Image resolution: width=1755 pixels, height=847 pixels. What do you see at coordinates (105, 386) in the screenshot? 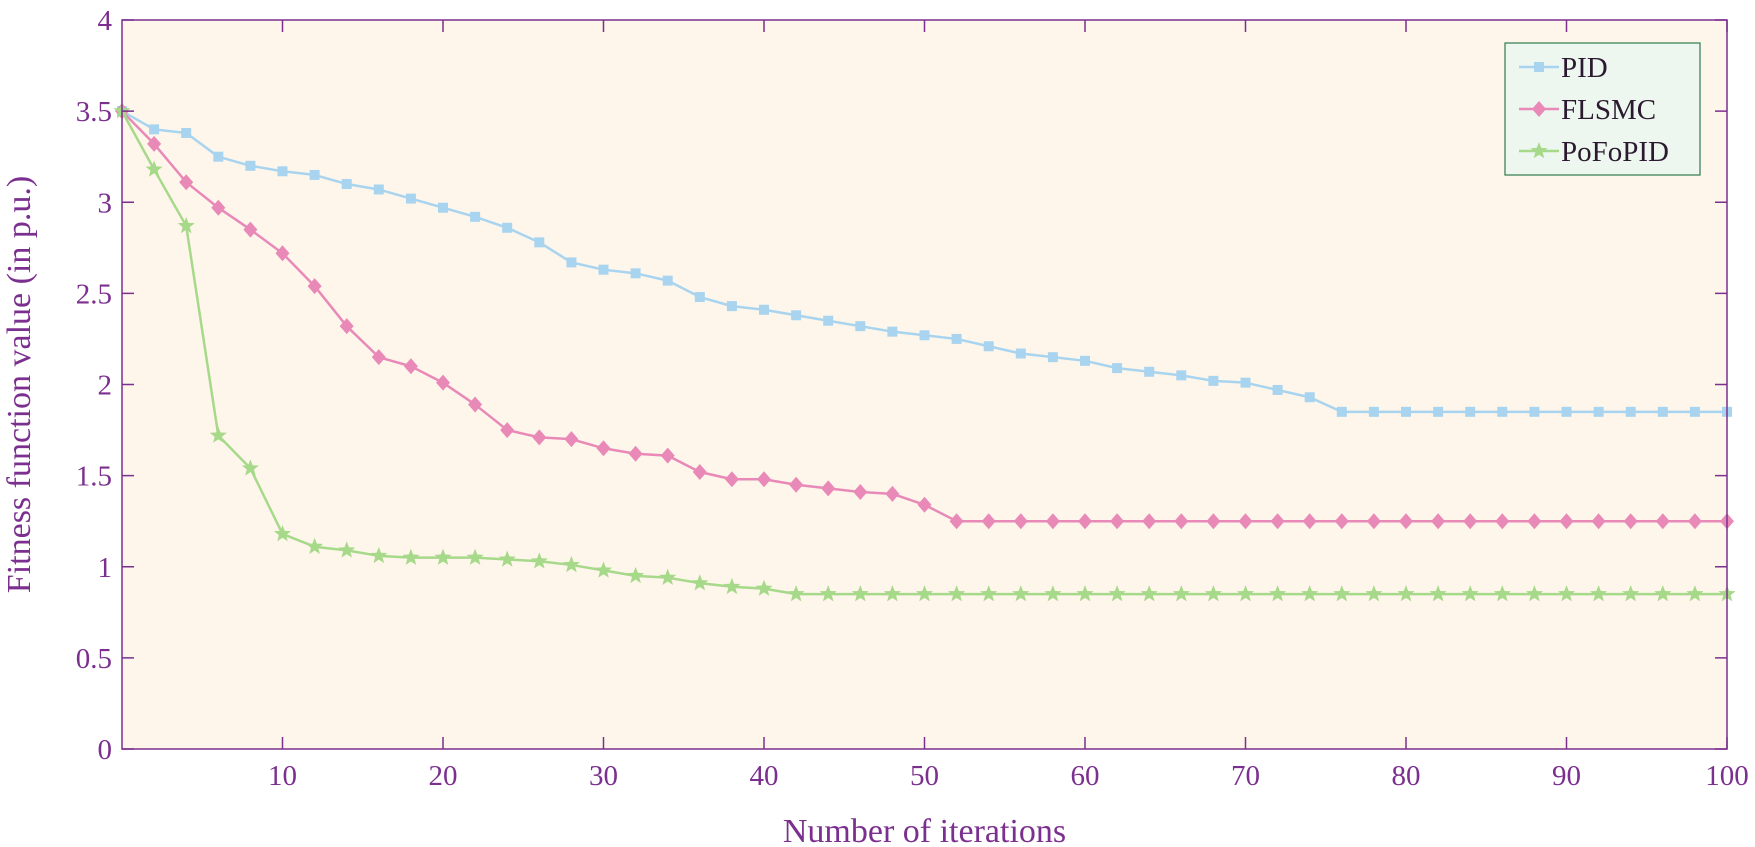
I see `y-tick-label: 2` at bounding box center [105, 386].